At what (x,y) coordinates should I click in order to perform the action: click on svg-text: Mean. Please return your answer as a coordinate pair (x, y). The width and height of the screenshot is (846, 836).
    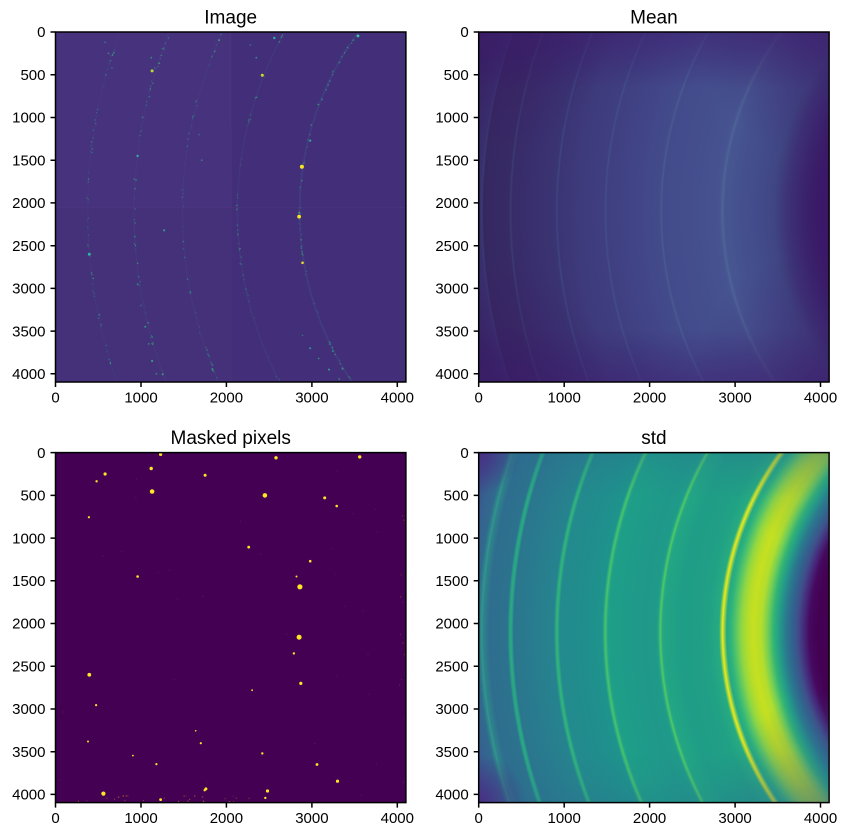
    Looking at the image, I should click on (654, 18).